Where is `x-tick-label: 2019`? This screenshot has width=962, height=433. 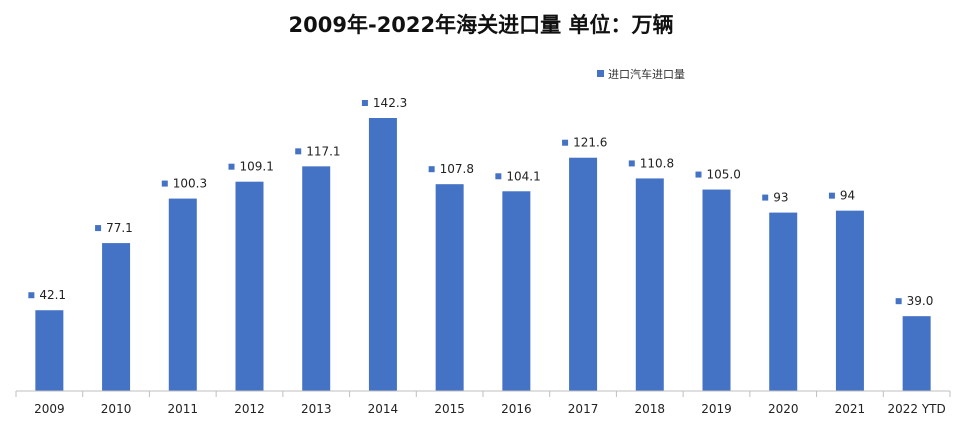 x-tick-label: 2019 is located at coordinates (716, 409).